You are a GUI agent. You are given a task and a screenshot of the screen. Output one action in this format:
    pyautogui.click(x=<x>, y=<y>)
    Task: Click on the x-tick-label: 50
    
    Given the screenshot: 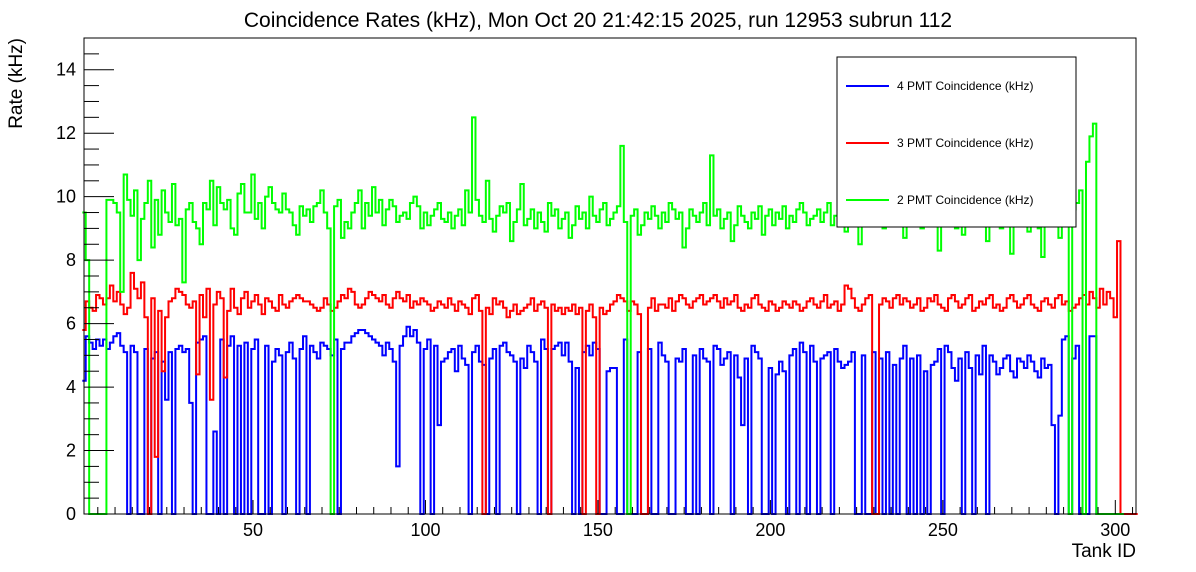 What is the action you would take?
    pyautogui.click(x=253, y=530)
    